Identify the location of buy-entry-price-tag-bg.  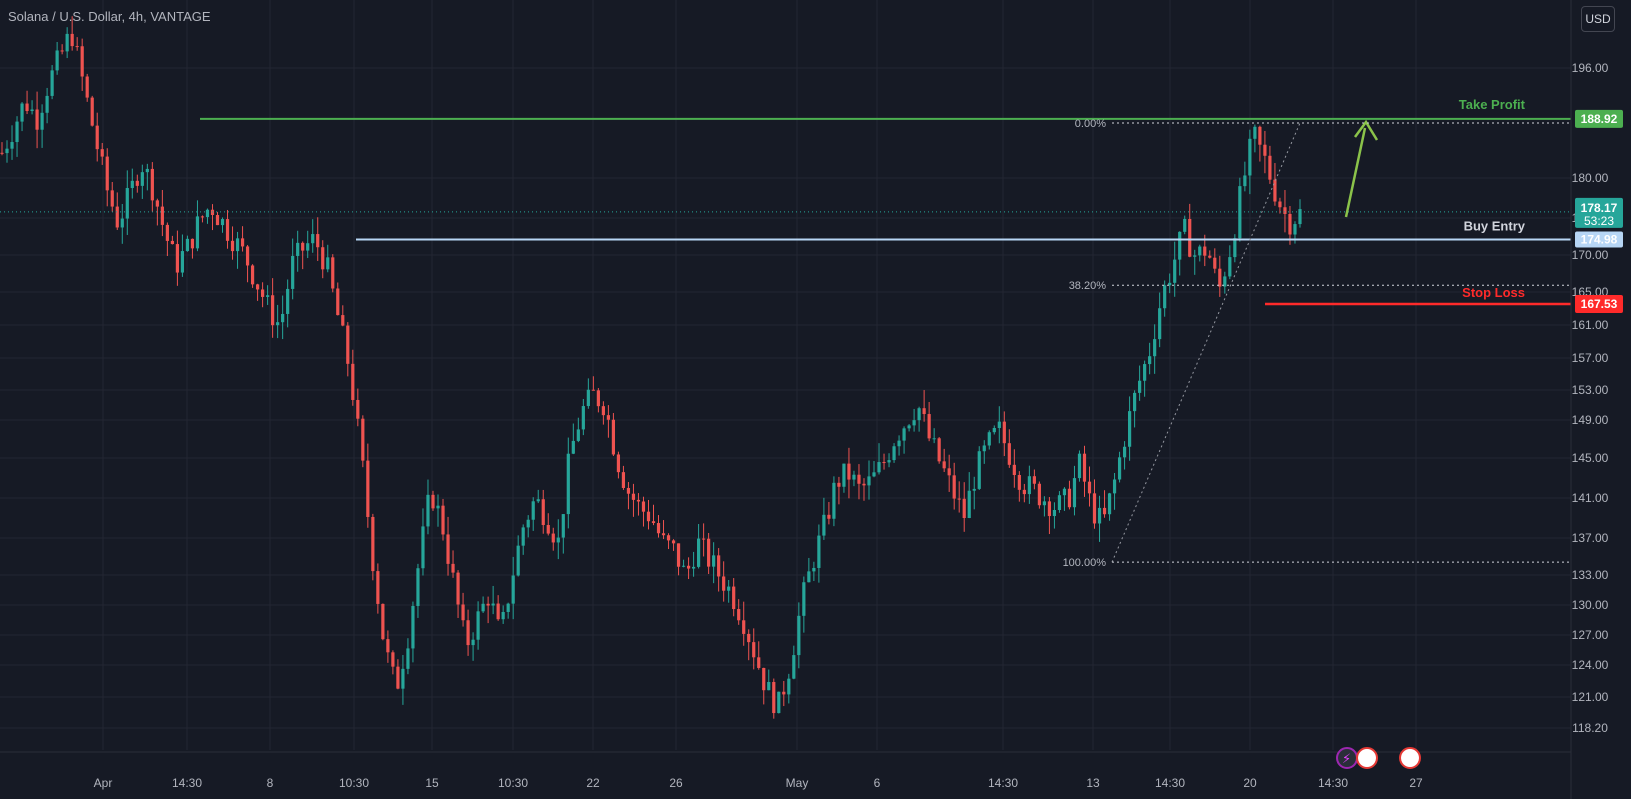
(1599, 239).